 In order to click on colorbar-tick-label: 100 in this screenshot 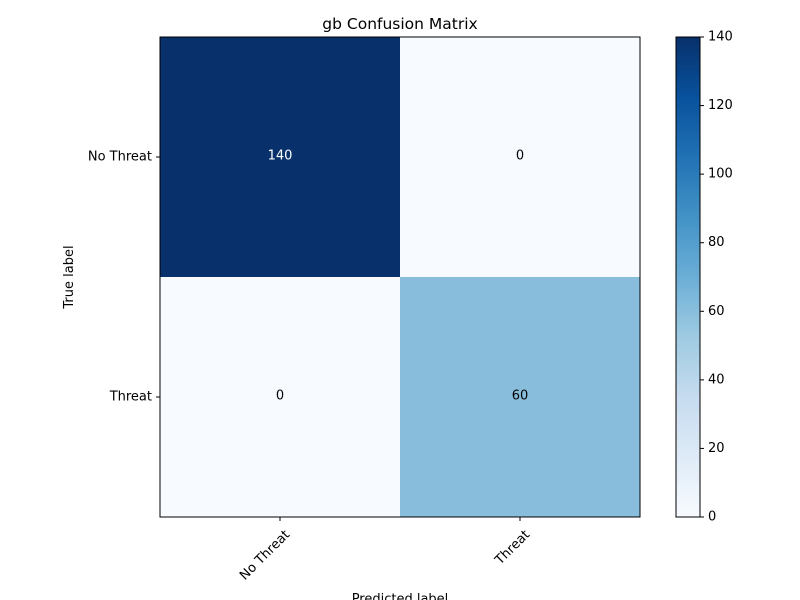, I will do `click(720, 174)`.